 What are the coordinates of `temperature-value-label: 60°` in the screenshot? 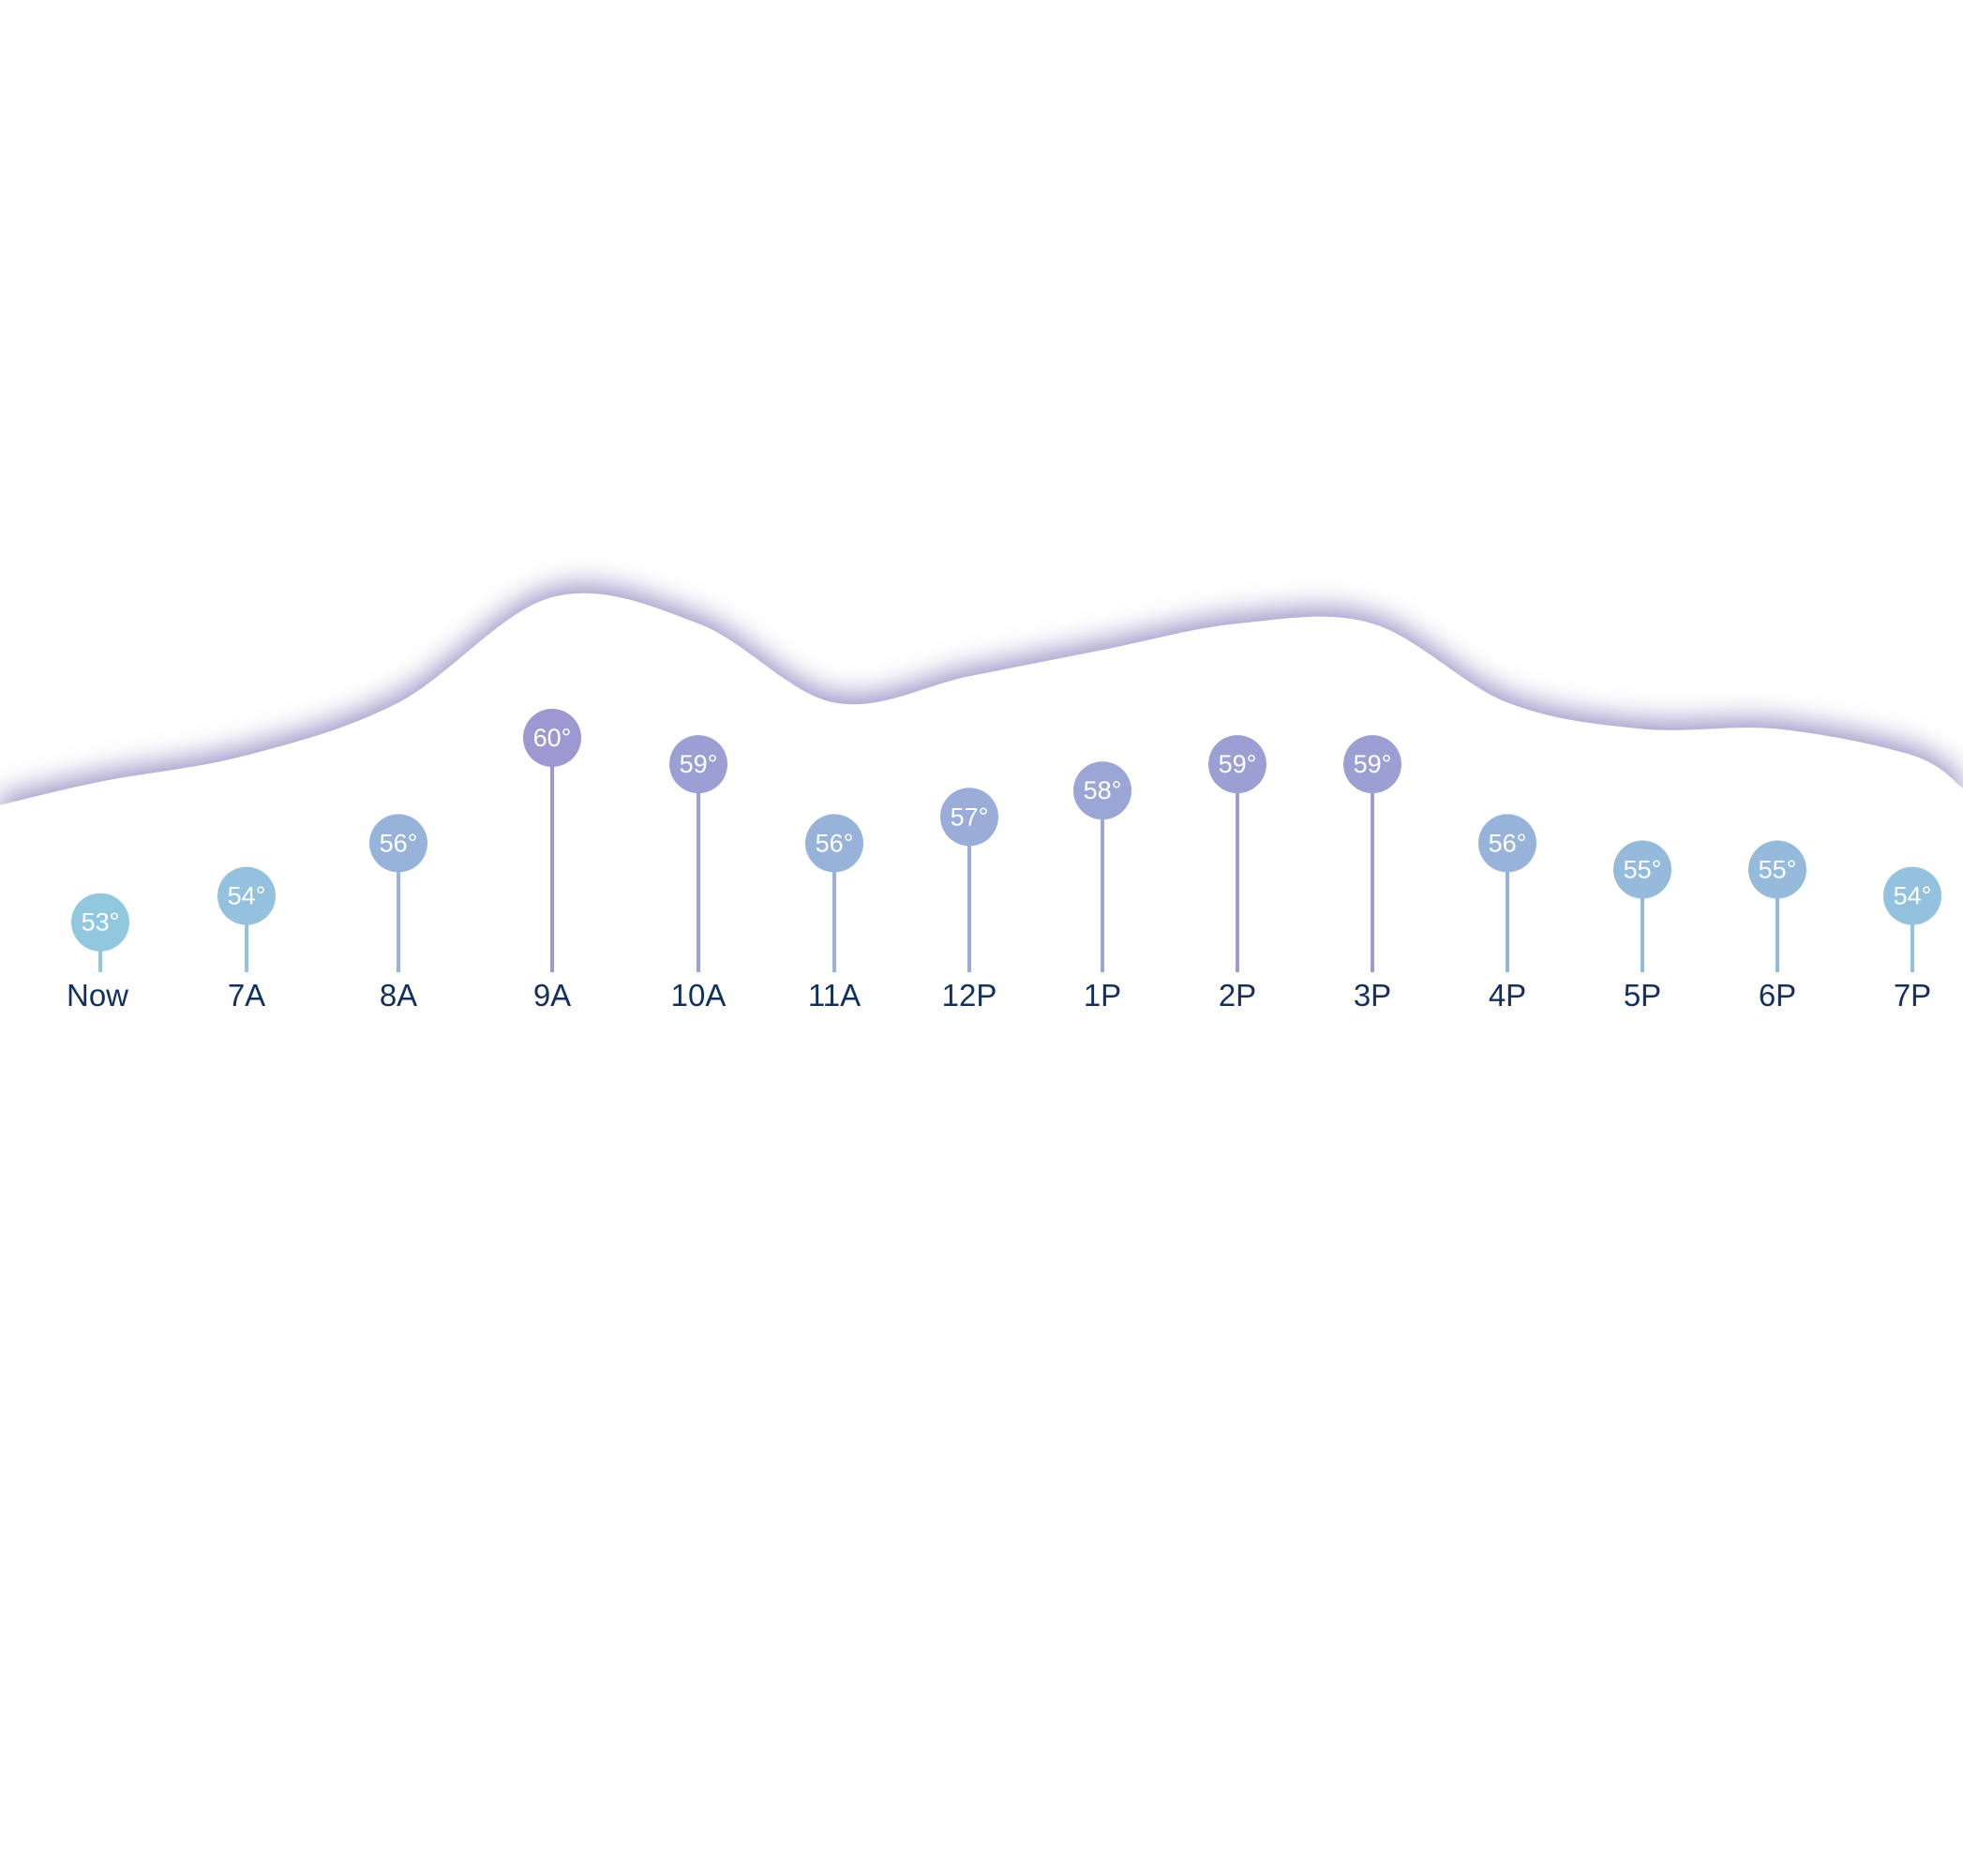 It's located at (552, 738).